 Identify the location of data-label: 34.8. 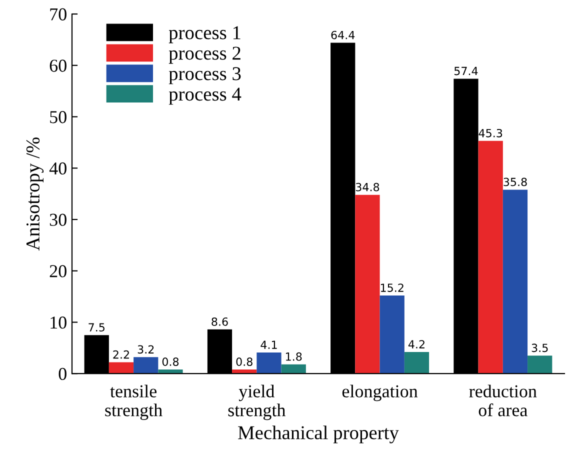
(368, 187).